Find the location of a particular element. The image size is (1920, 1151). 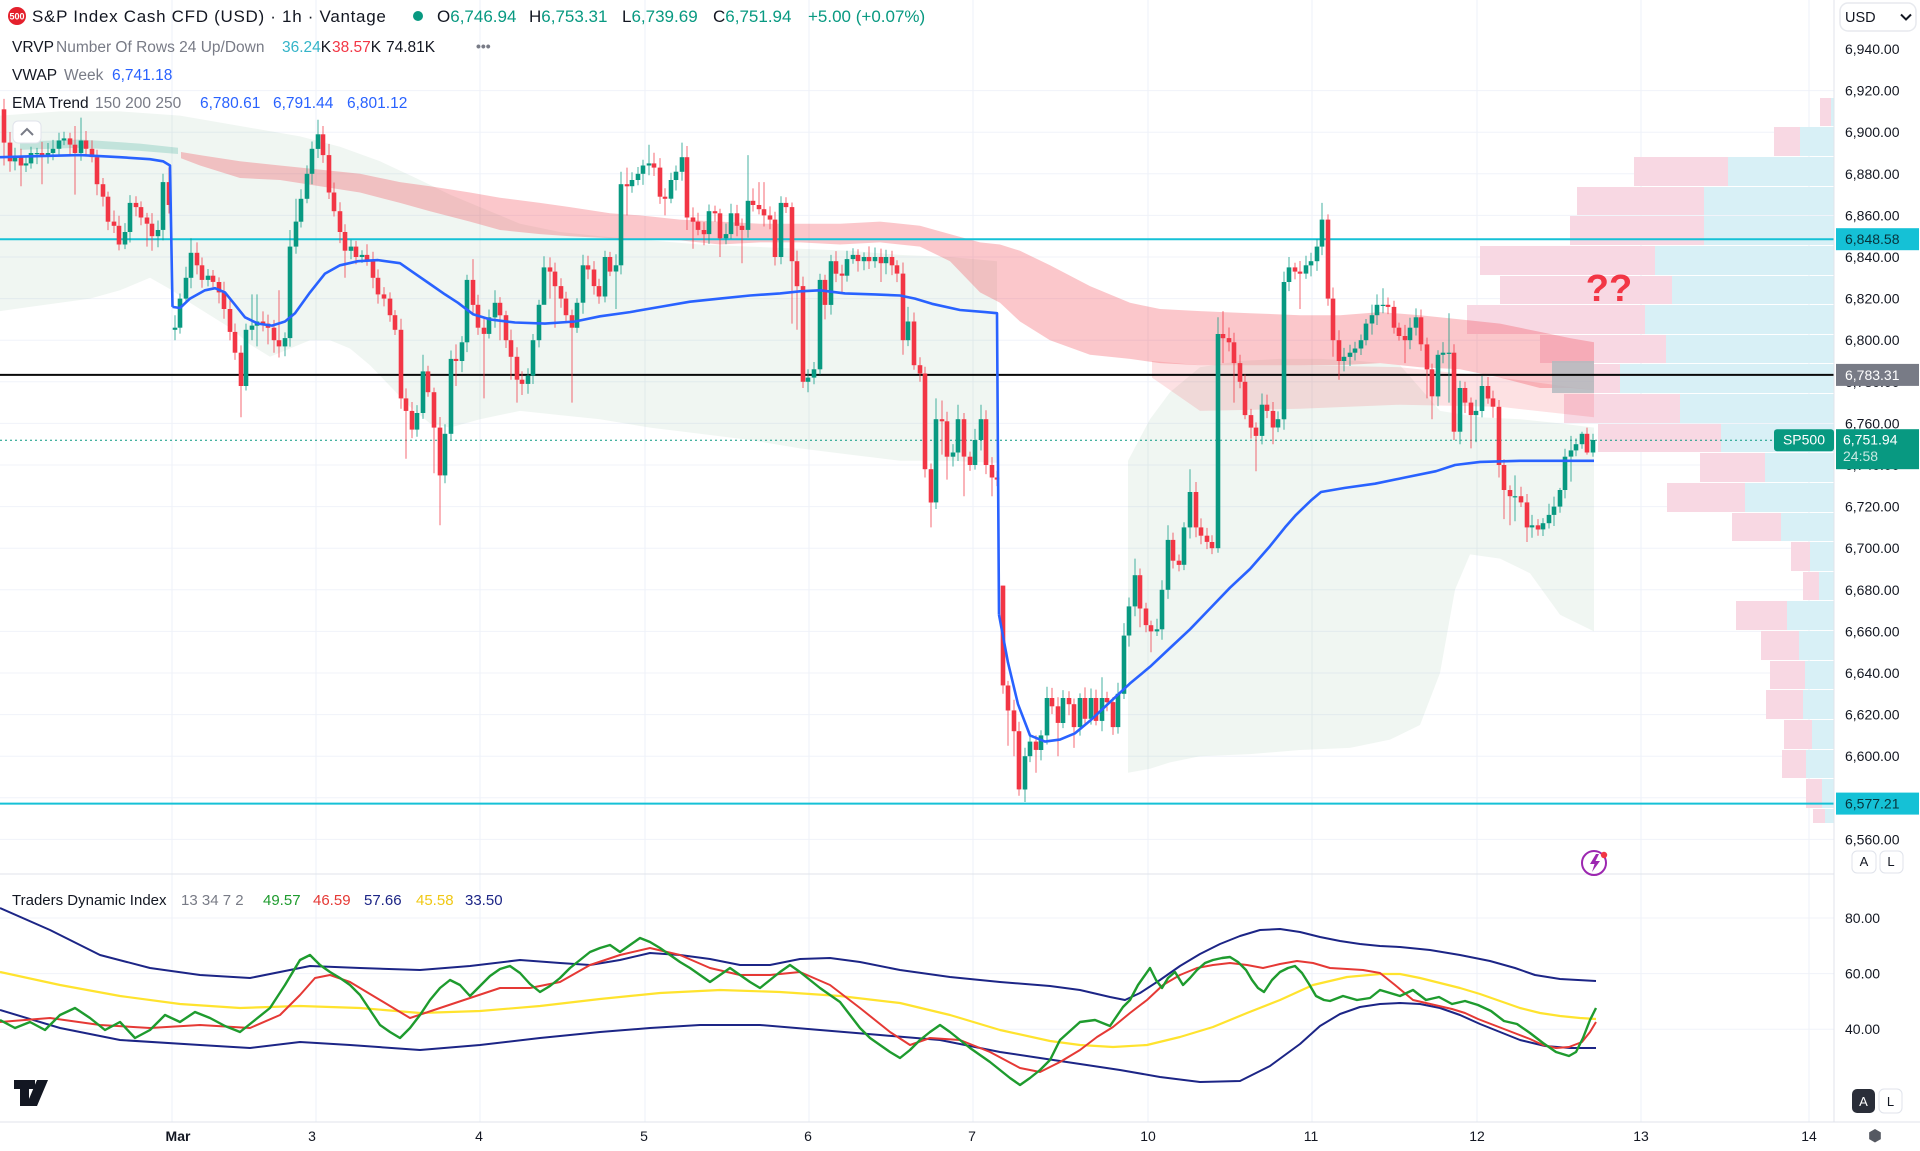

svg-text:S&P Index Cash CFD (USD) · 1h: S&P Index Cash CFD (USD) · 1h · Vantage is located at coordinates (209, 16).